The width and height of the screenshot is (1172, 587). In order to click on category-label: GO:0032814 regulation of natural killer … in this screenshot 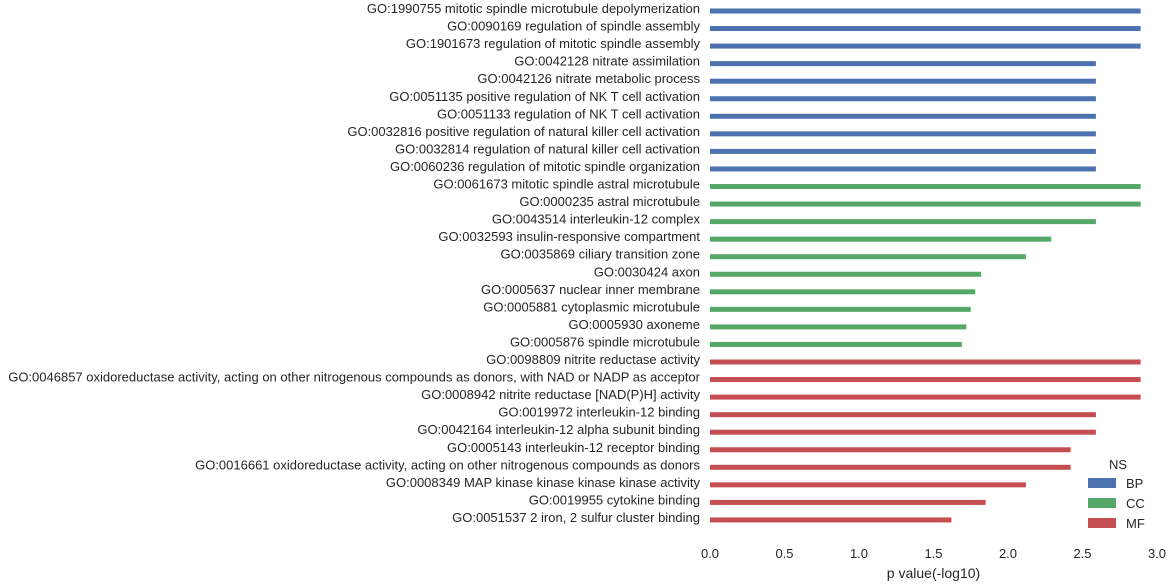, I will do `click(547, 148)`.